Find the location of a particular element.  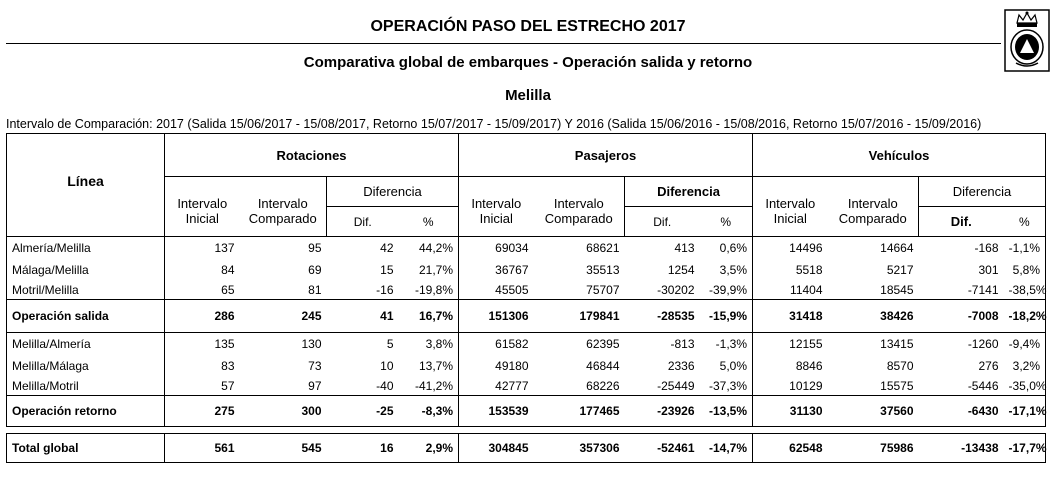

dif-cell: -168 is located at coordinates (961, 247).